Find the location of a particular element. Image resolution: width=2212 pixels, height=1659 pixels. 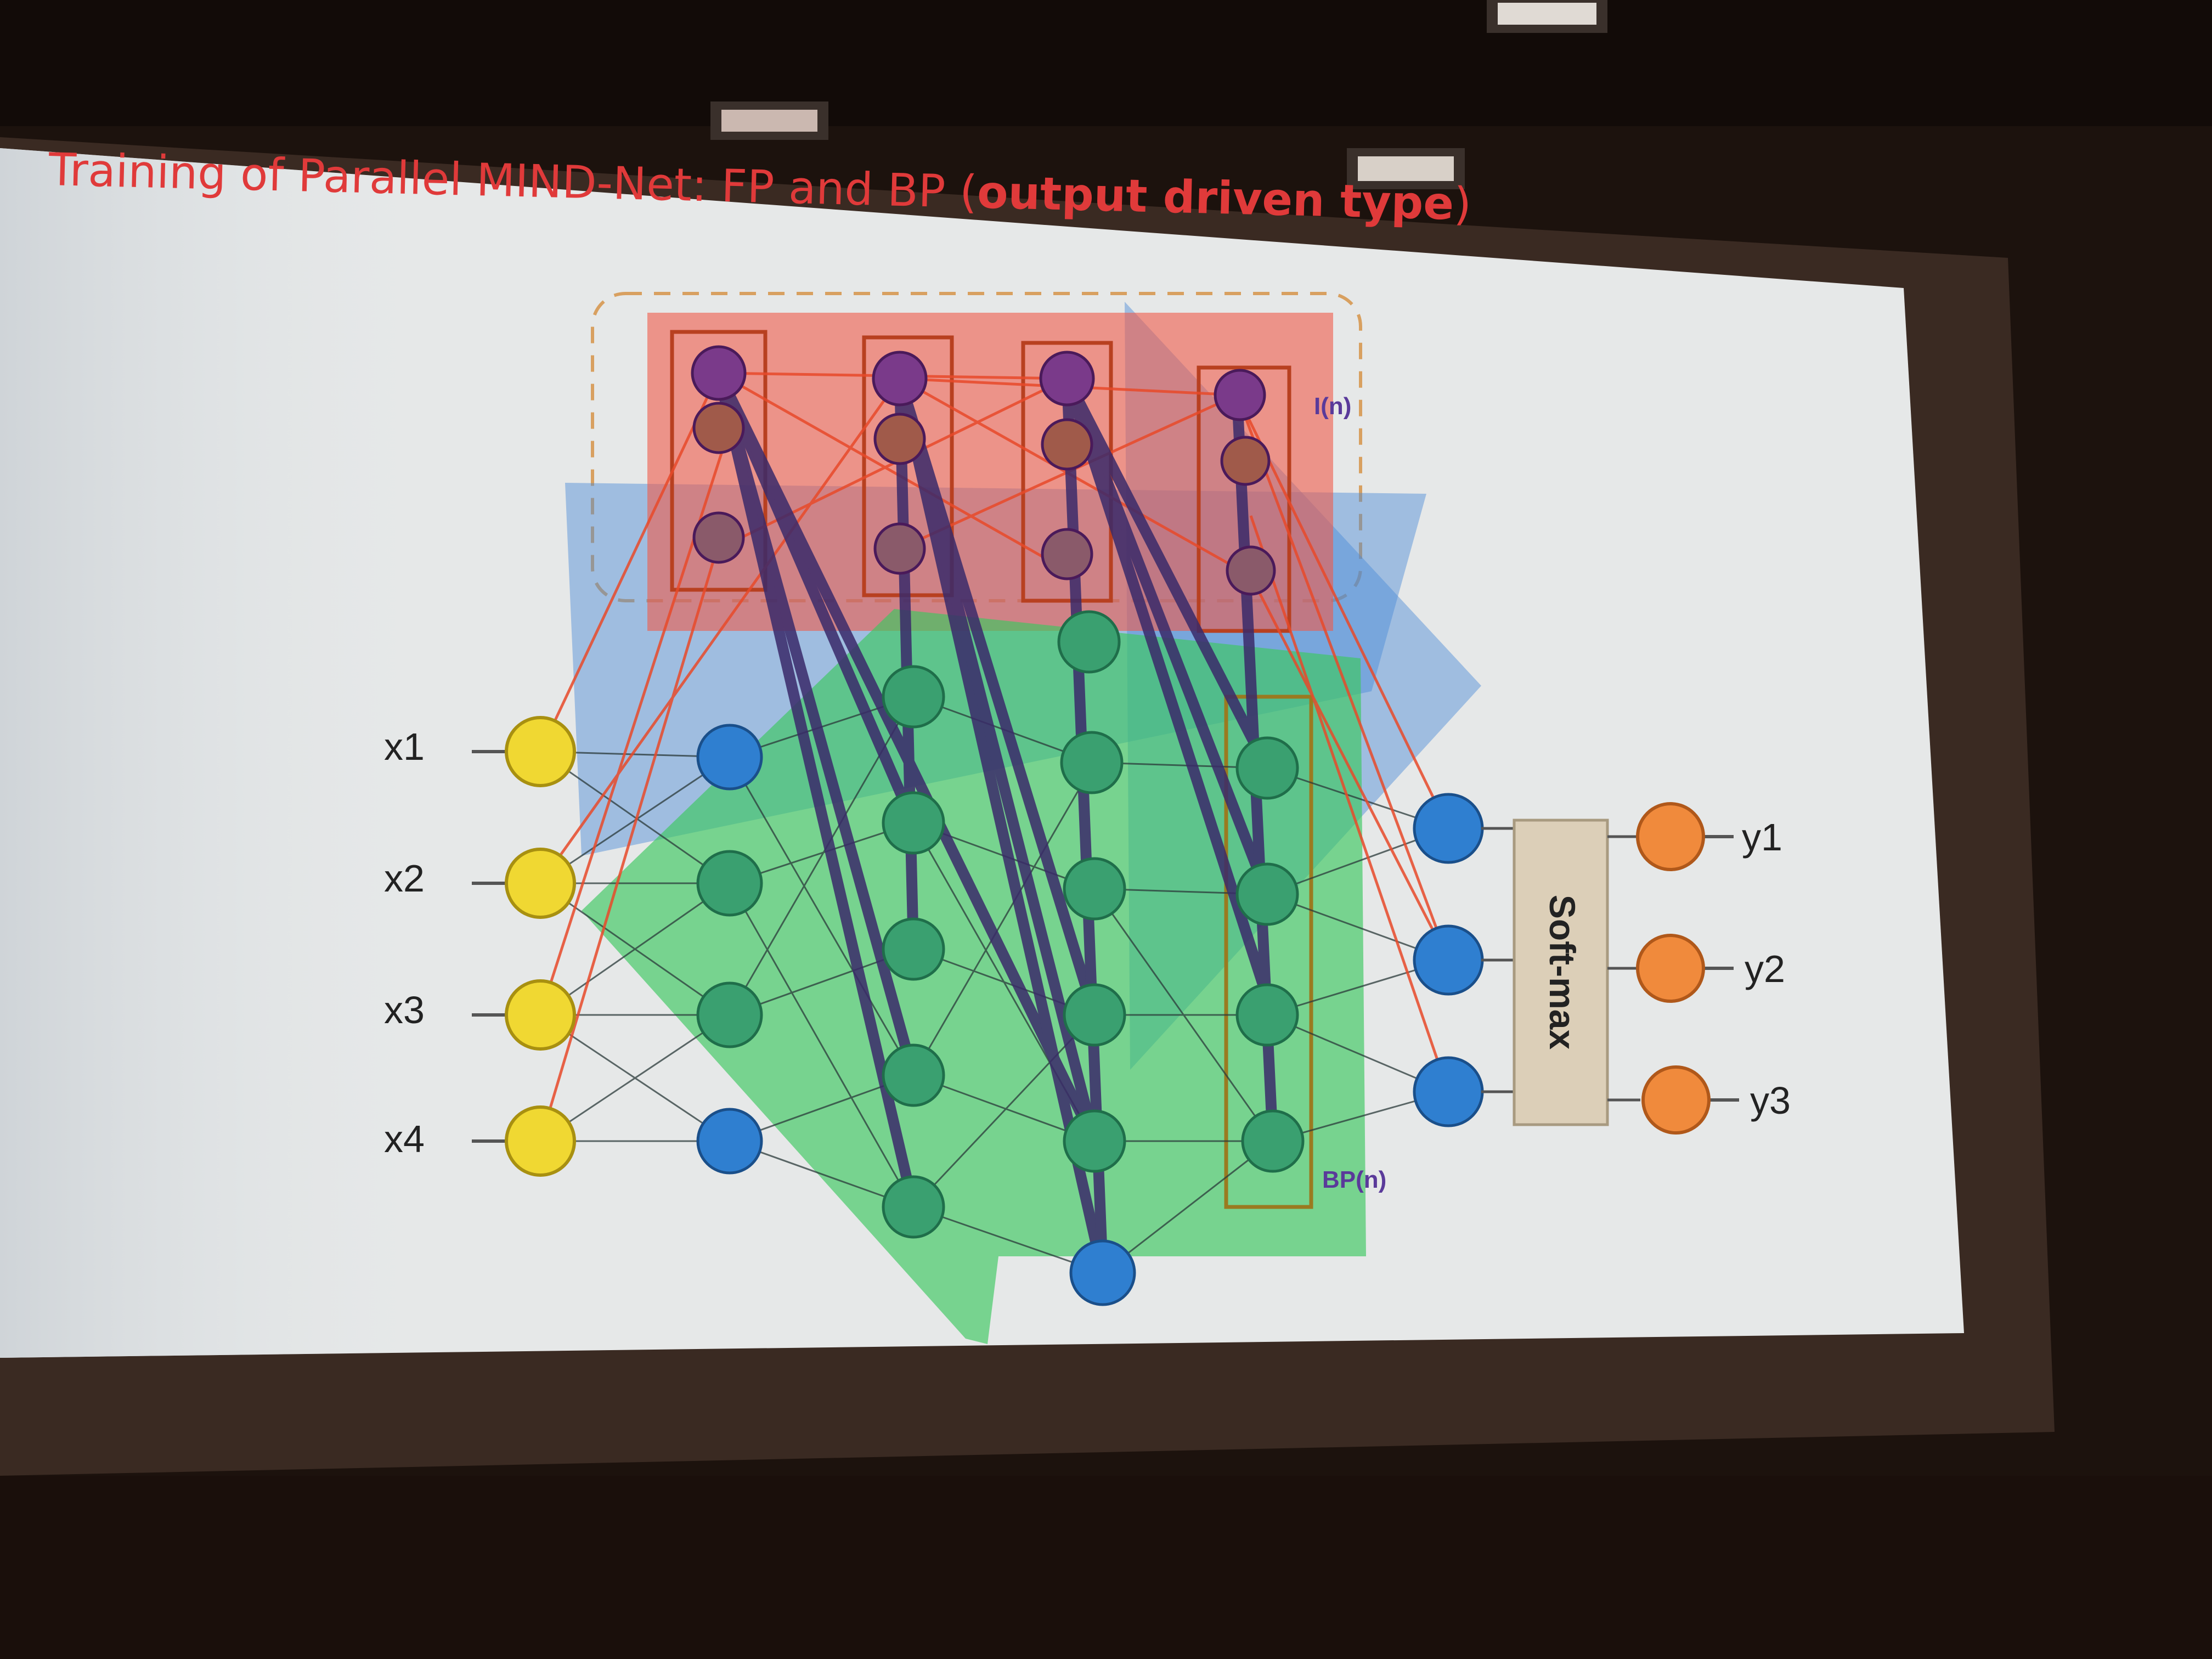

top-block-label: I(n) is located at coordinates (1332, 406).